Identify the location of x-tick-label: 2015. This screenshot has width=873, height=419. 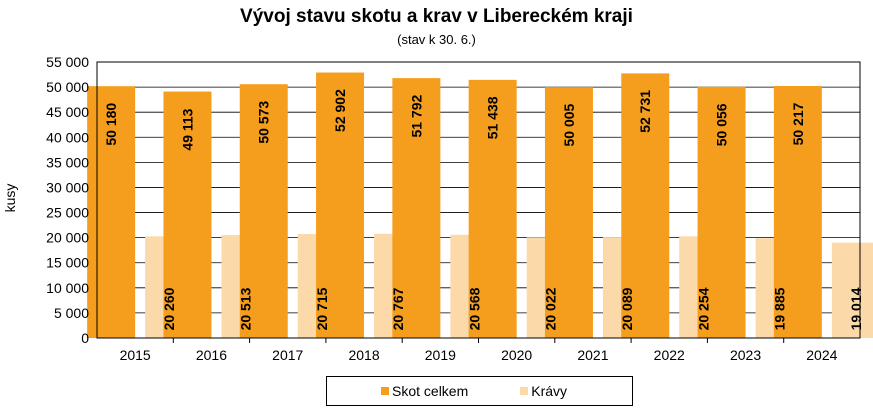
(135, 355).